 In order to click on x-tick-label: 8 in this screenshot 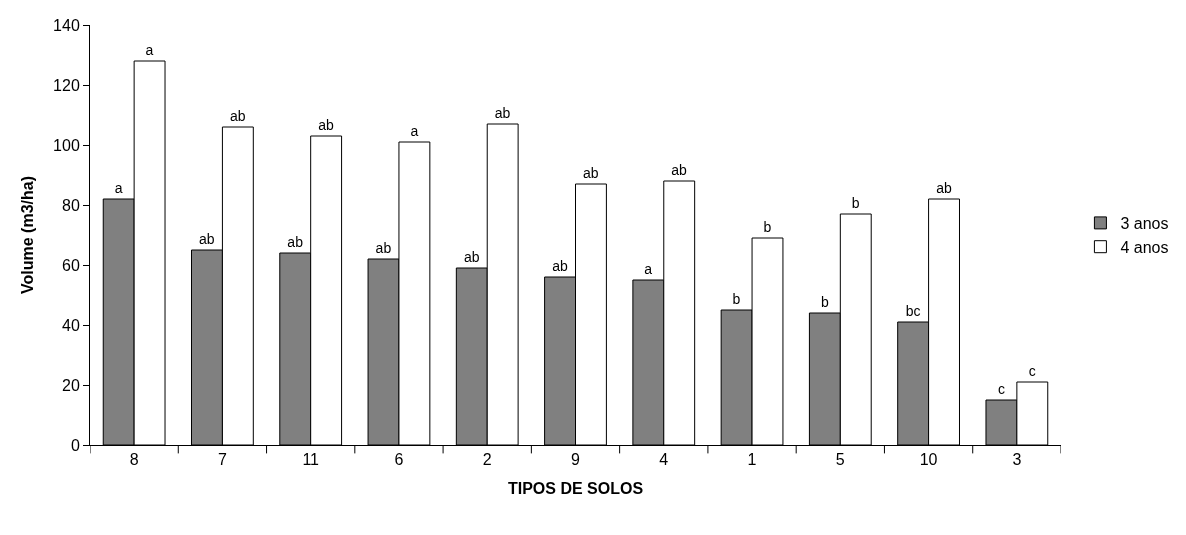, I will do `click(134, 460)`.